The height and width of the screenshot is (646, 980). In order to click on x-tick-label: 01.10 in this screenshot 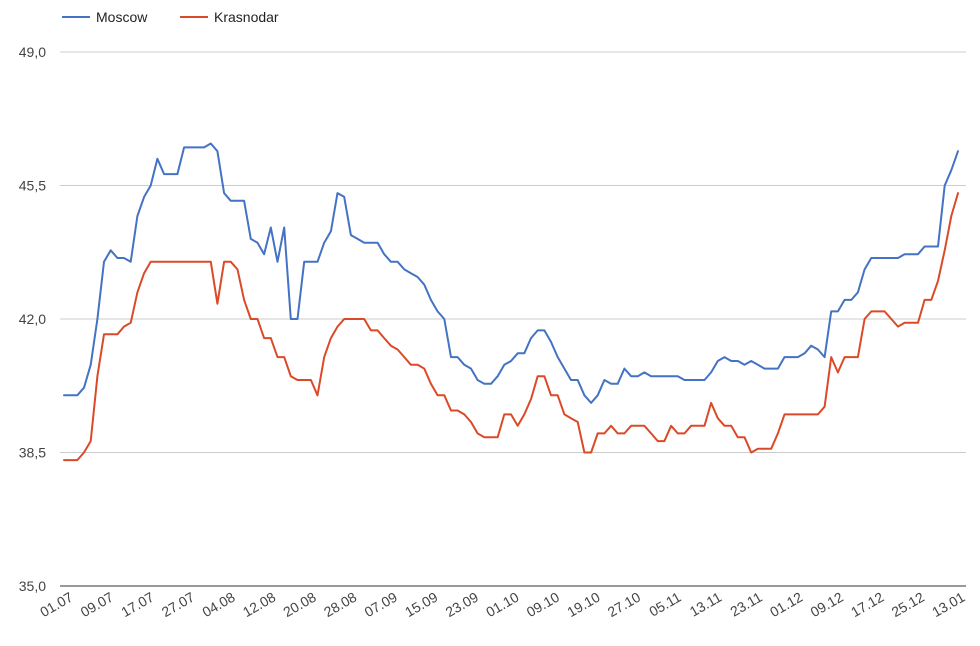, I will do `click(502, 604)`.